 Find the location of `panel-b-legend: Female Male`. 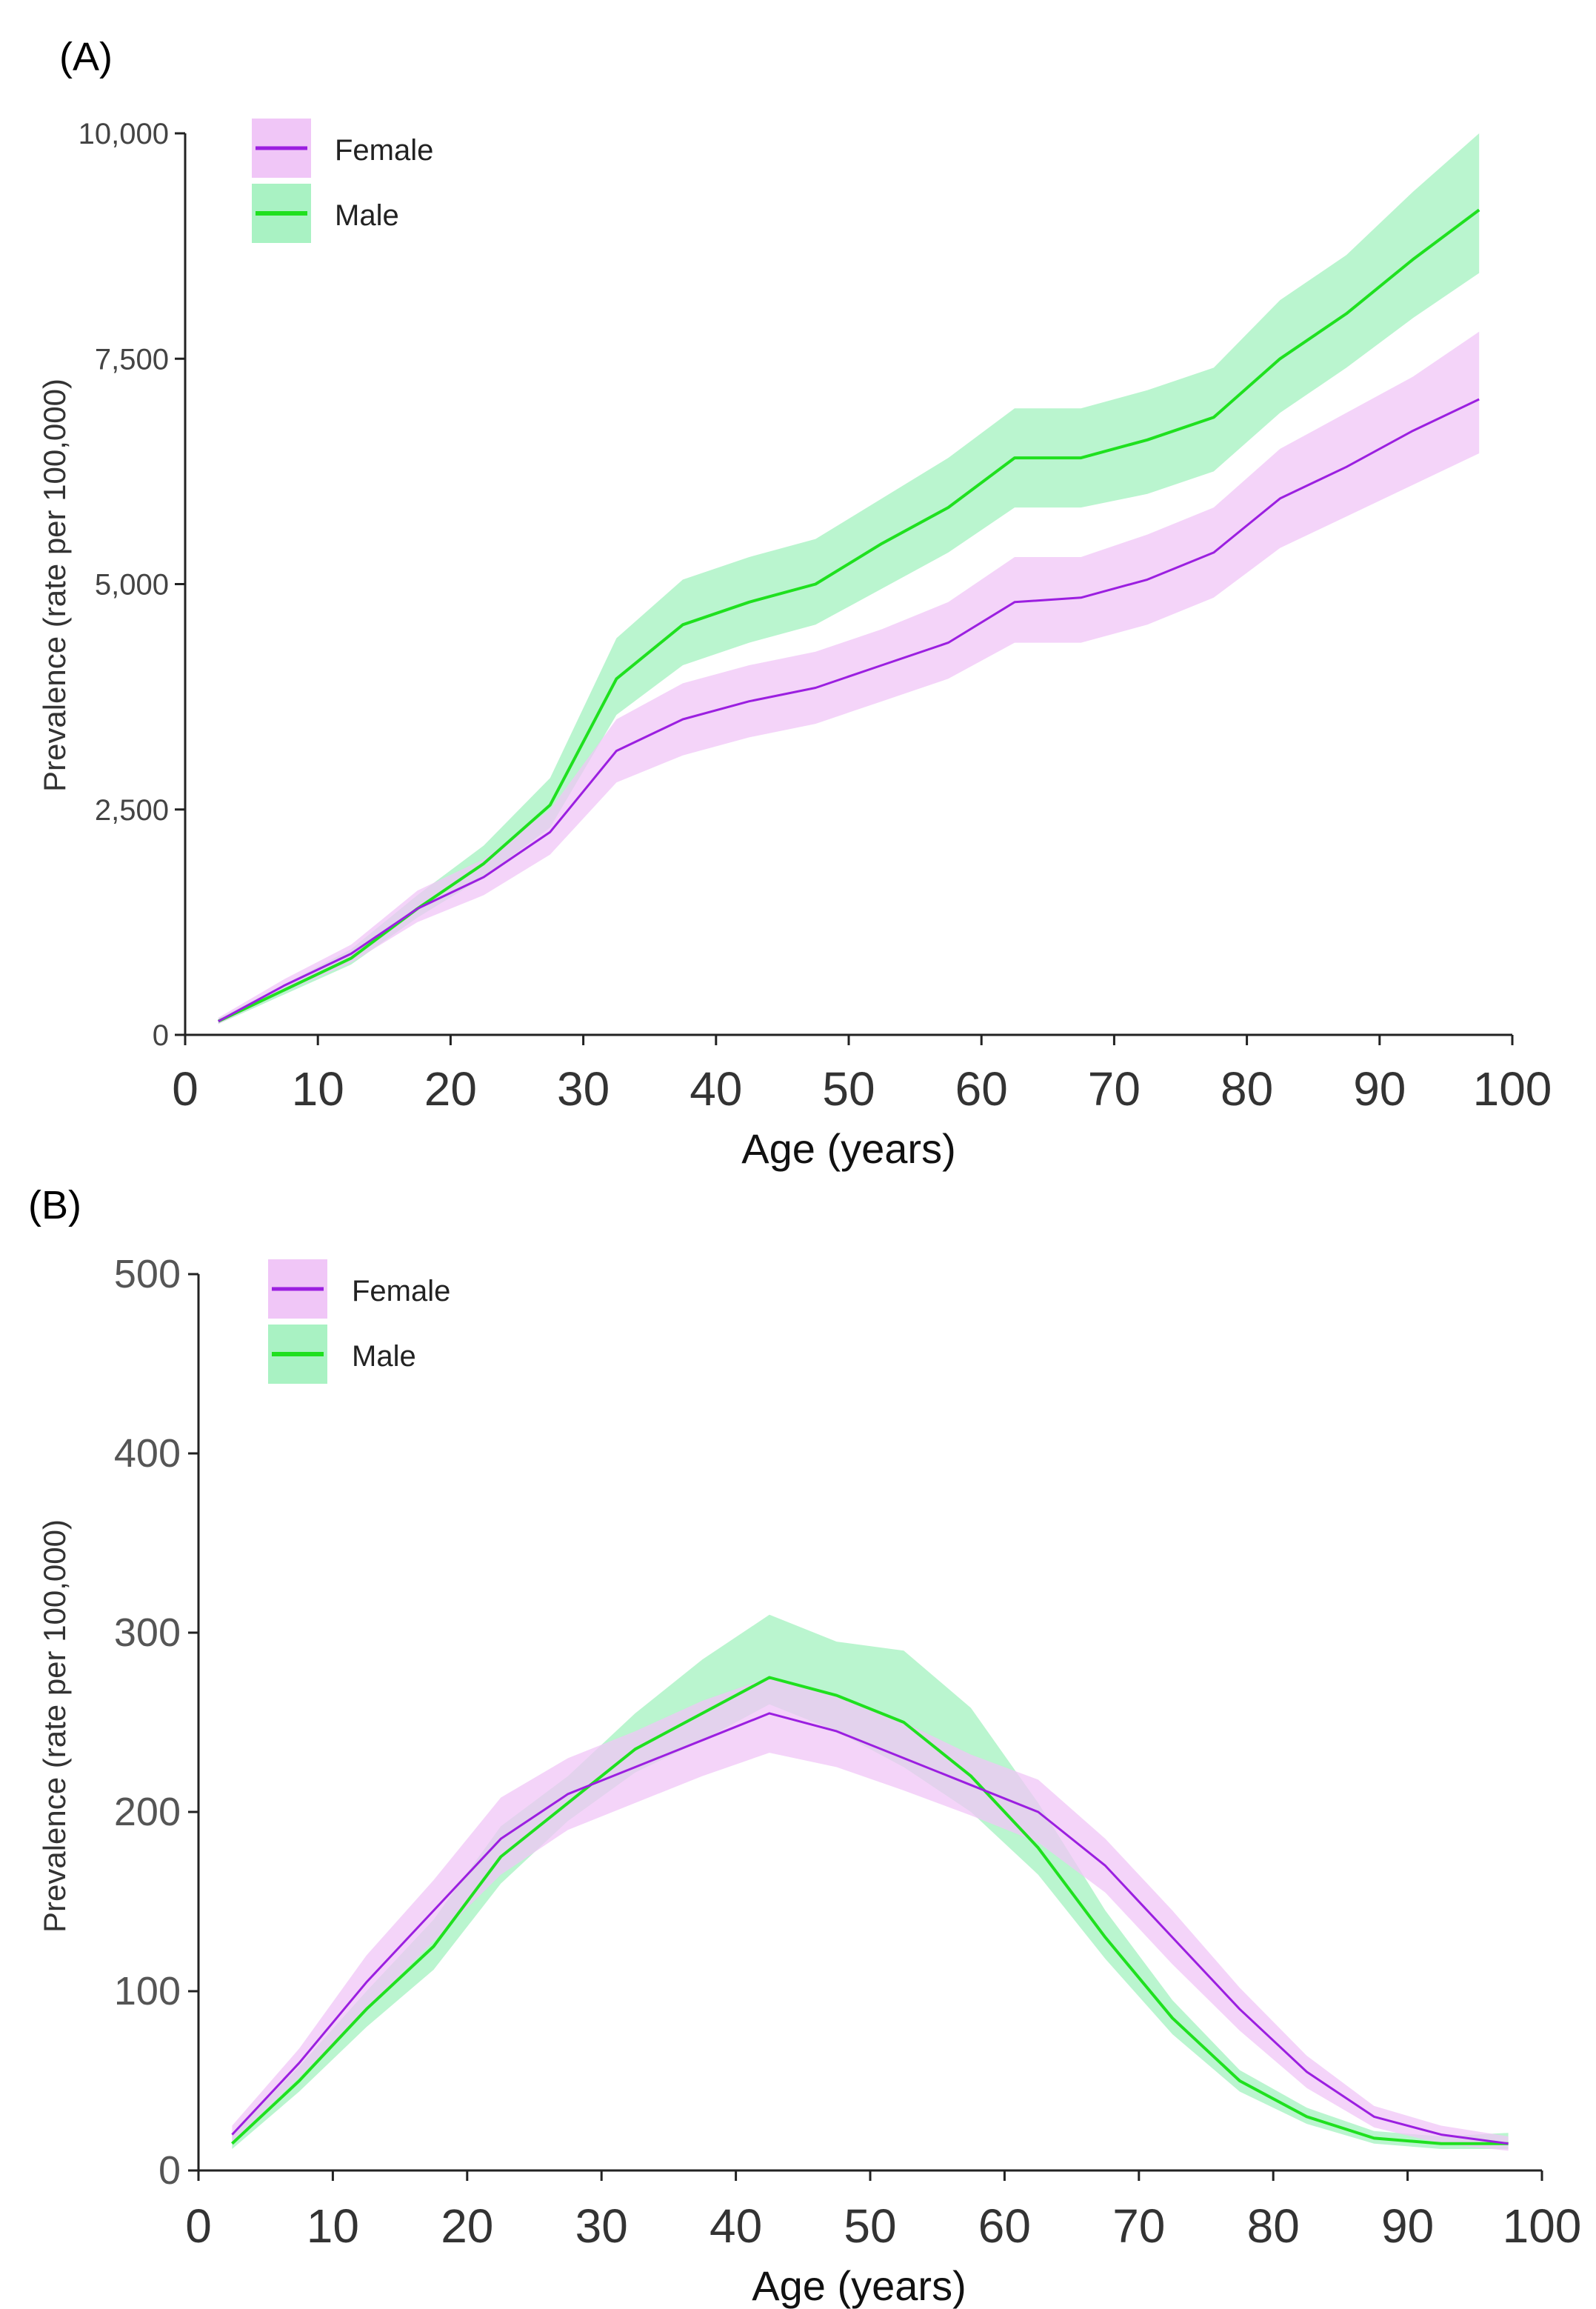

panel-b-legend: Female Male is located at coordinates (359, 1322).